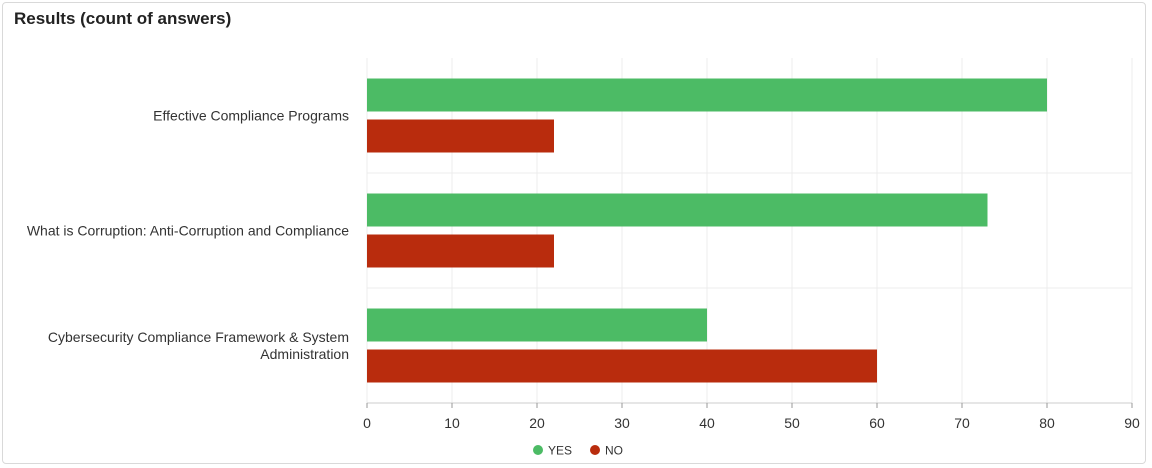  Describe the element at coordinates (792, 423) in the screenshot. I see `x-tick-label-50: 50` at that location.